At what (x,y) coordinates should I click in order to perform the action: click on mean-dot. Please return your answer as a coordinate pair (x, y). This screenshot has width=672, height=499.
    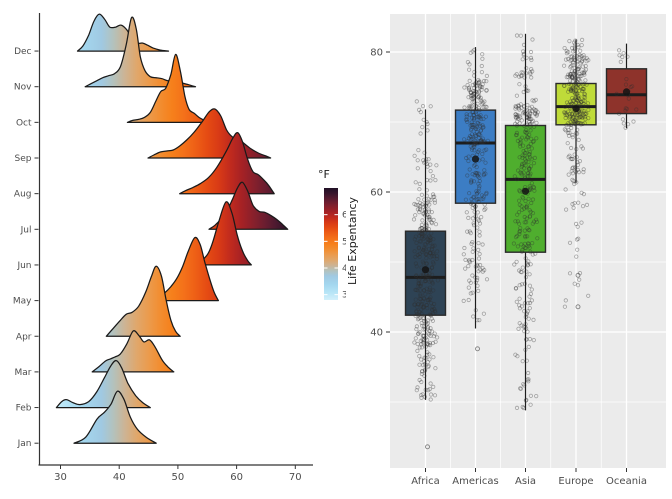
    Looking at the image, I should click on (626, 92).